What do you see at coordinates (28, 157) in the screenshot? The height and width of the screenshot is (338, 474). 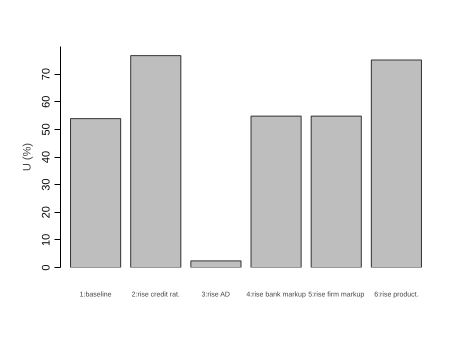 I see `y-axis-title: U (%)` at bounding box center [28, 157].